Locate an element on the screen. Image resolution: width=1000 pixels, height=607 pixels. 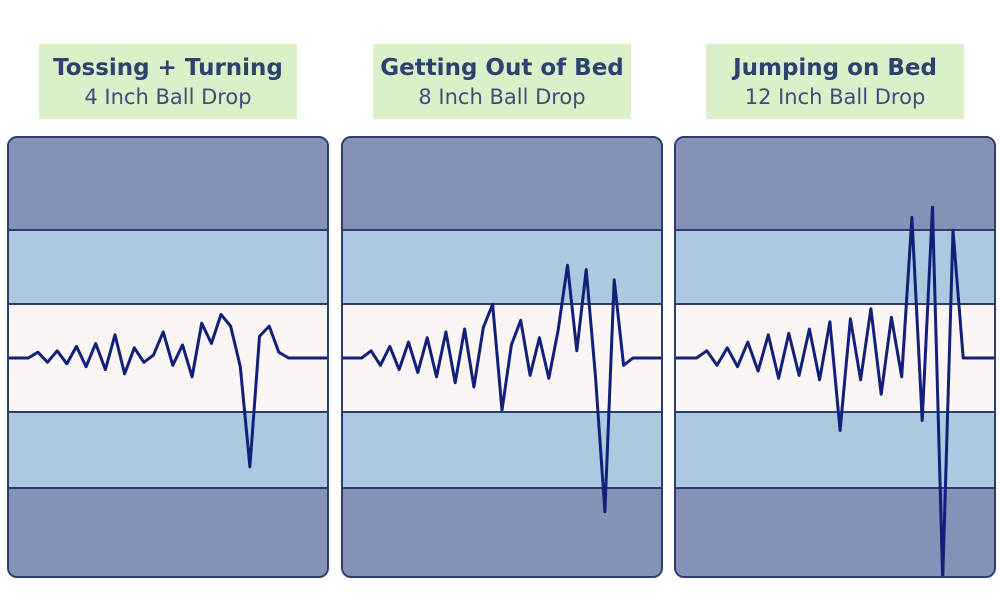
chart-label-box: Getting Out of Bed 8 Inch Ball Drop is located at coordinates (502, 81).